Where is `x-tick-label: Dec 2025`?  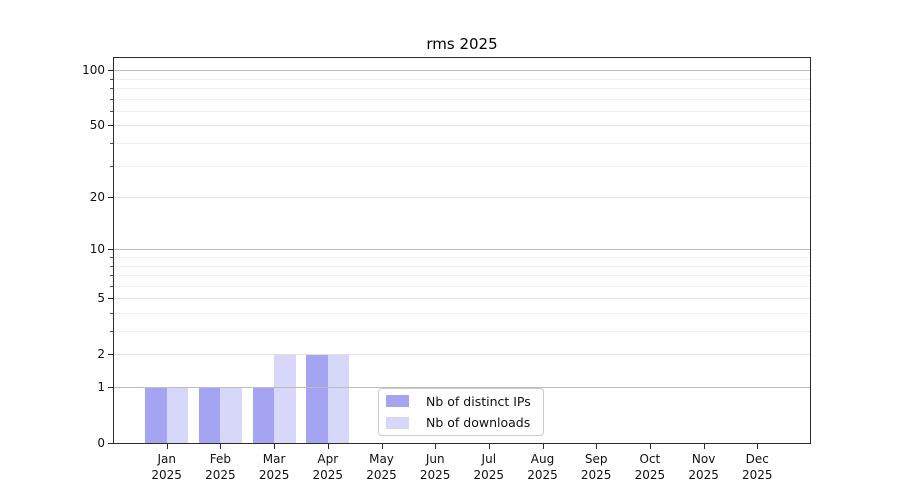 x-tick-label: Dec 2025 is located at coordinates (757, 467).